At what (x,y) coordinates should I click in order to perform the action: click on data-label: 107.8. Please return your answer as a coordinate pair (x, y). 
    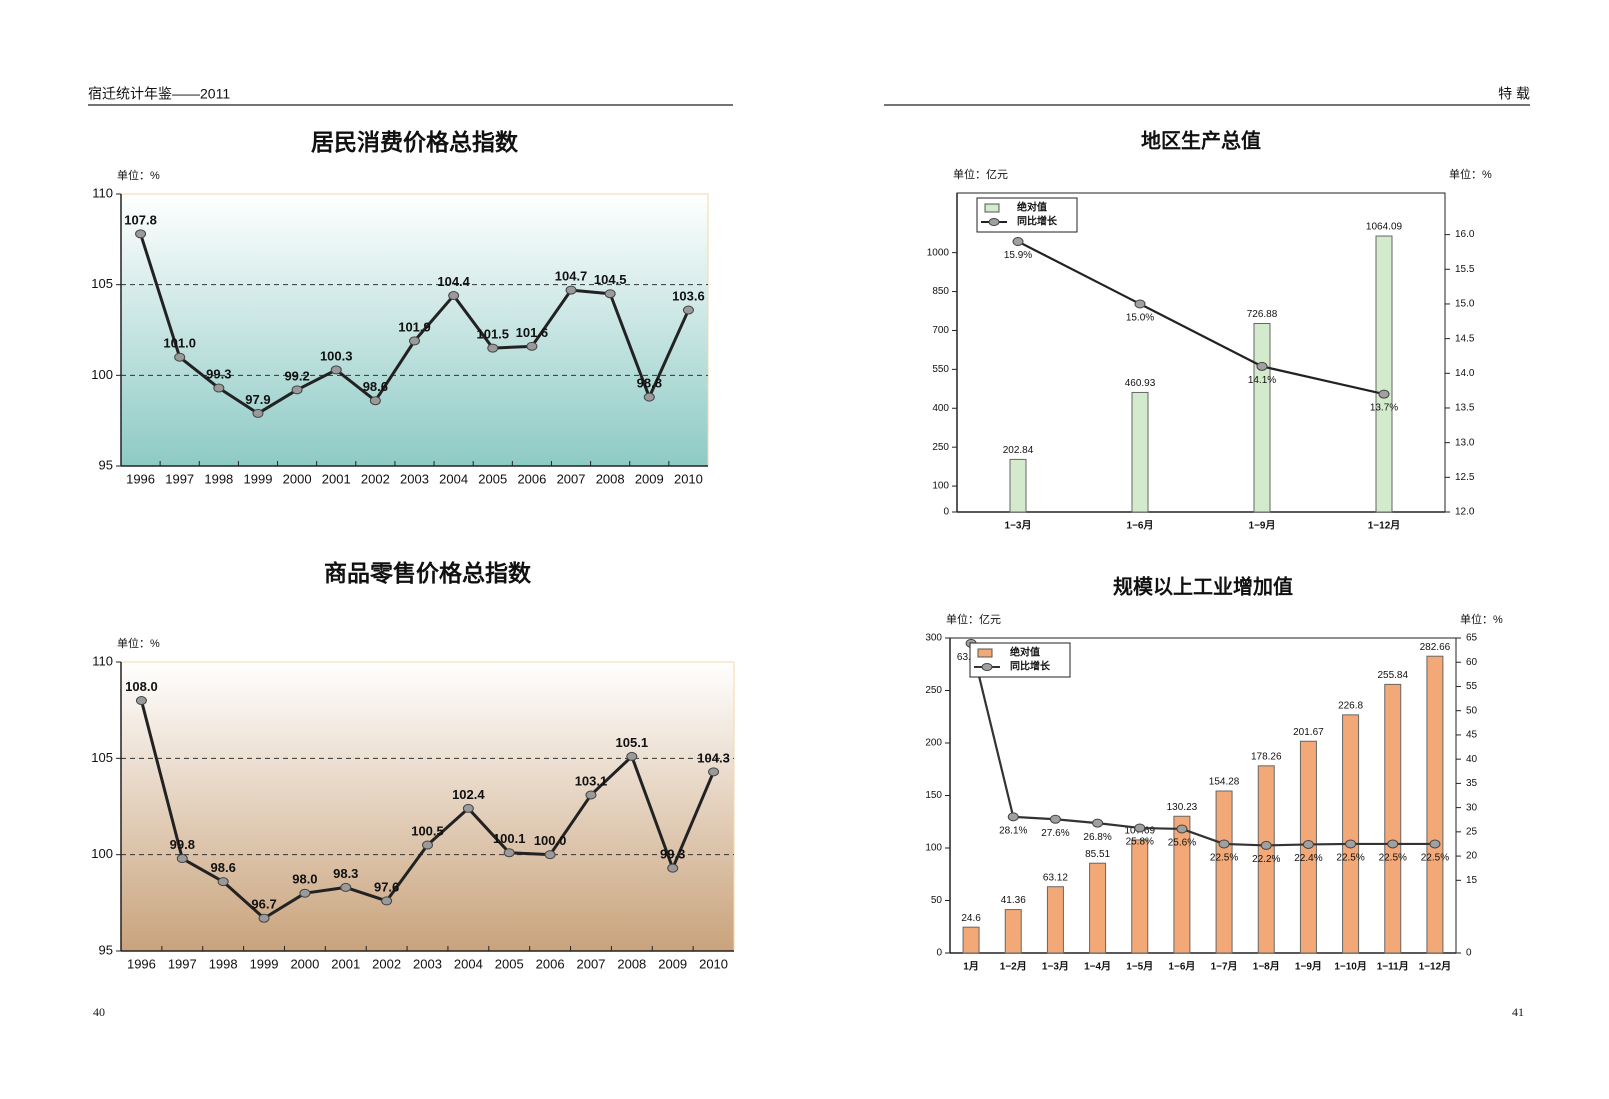
    Looking at the image, I should click on (140, 219).